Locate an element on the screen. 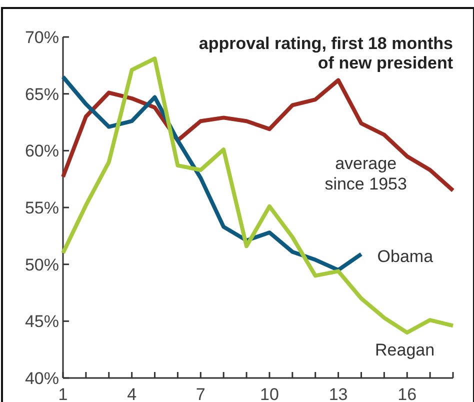 The height and width of the screenshot is (402, 474). y-tick-label: 70% is located at coordinates (41, 37).